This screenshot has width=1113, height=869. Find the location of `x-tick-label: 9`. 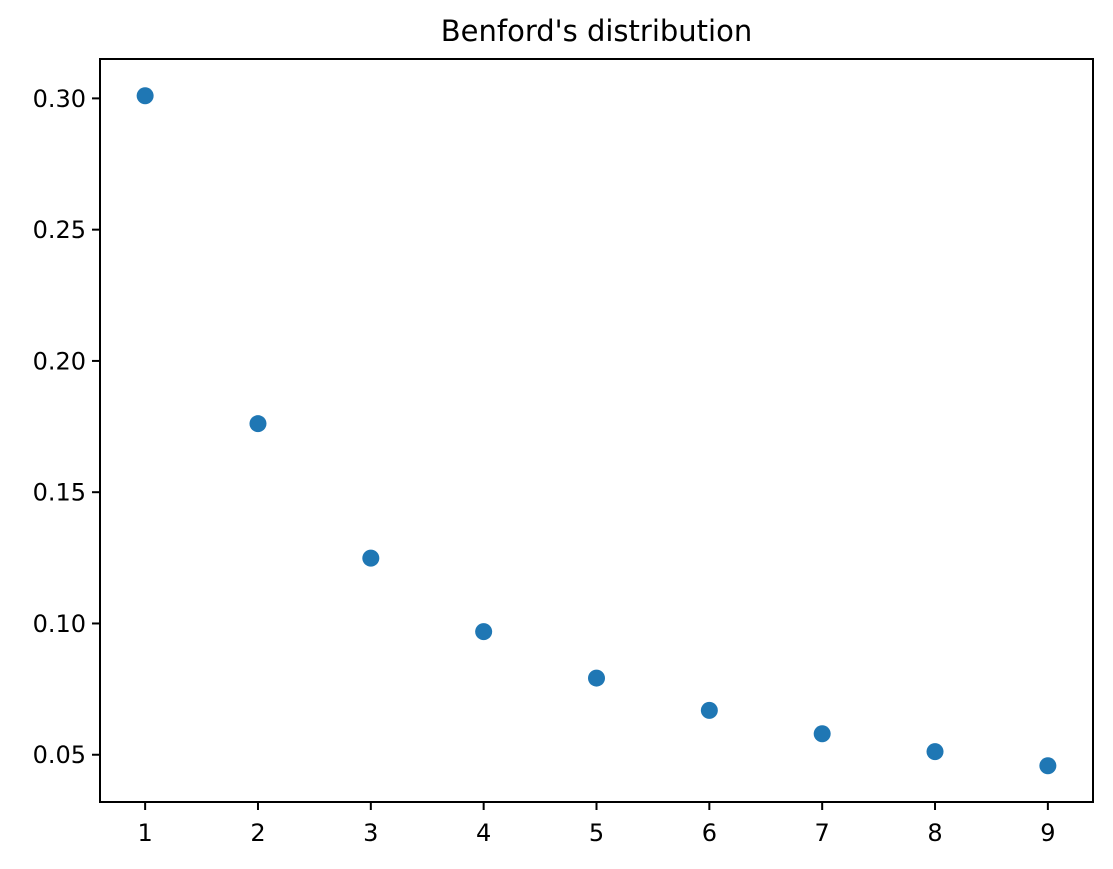

x-tick-label: 9 is located at coordinates (1047, 833).